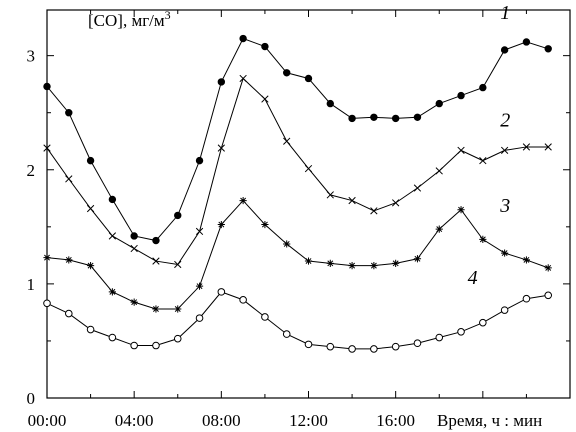  Describe the element at coordinates (47, 420) in the screenshot. I see `x-tick-label: 00:00` at that location.